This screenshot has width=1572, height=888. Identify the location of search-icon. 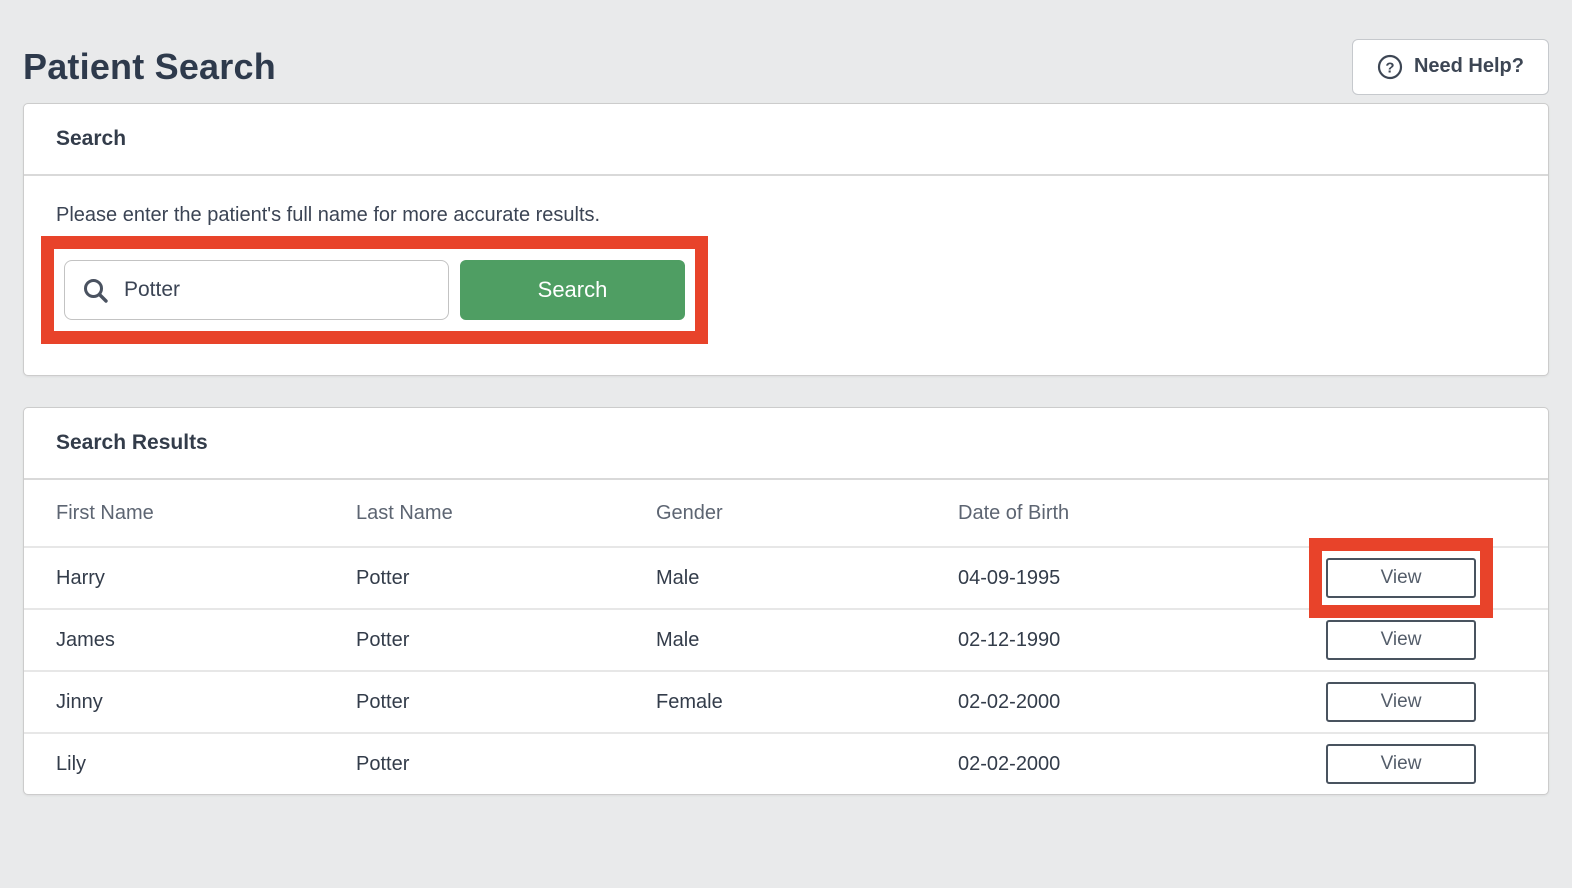
(95, 290).